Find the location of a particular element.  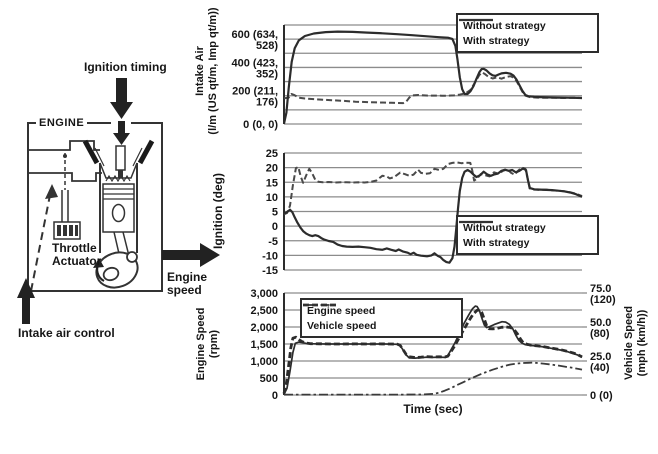

ignition-y-tick-label: 25 is located at coordinates (272, 154).